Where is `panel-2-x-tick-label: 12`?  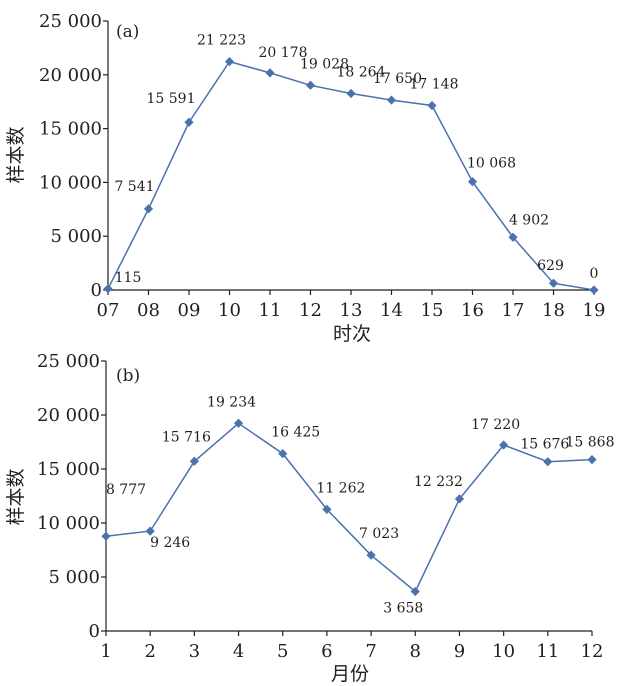
panel-2-x-tick-label: 12 is located at coordinates (592, 651).